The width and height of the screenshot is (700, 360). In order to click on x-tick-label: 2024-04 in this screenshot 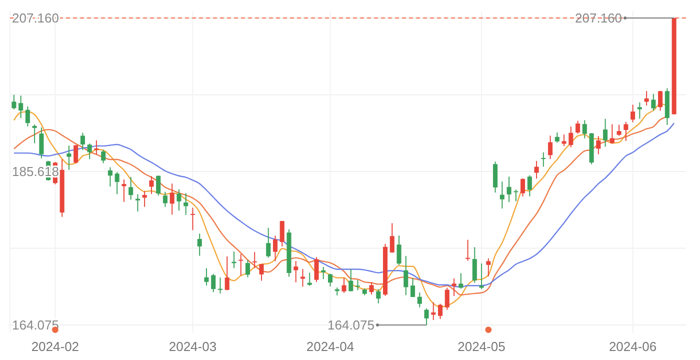, I will do `click(330, 346)`.